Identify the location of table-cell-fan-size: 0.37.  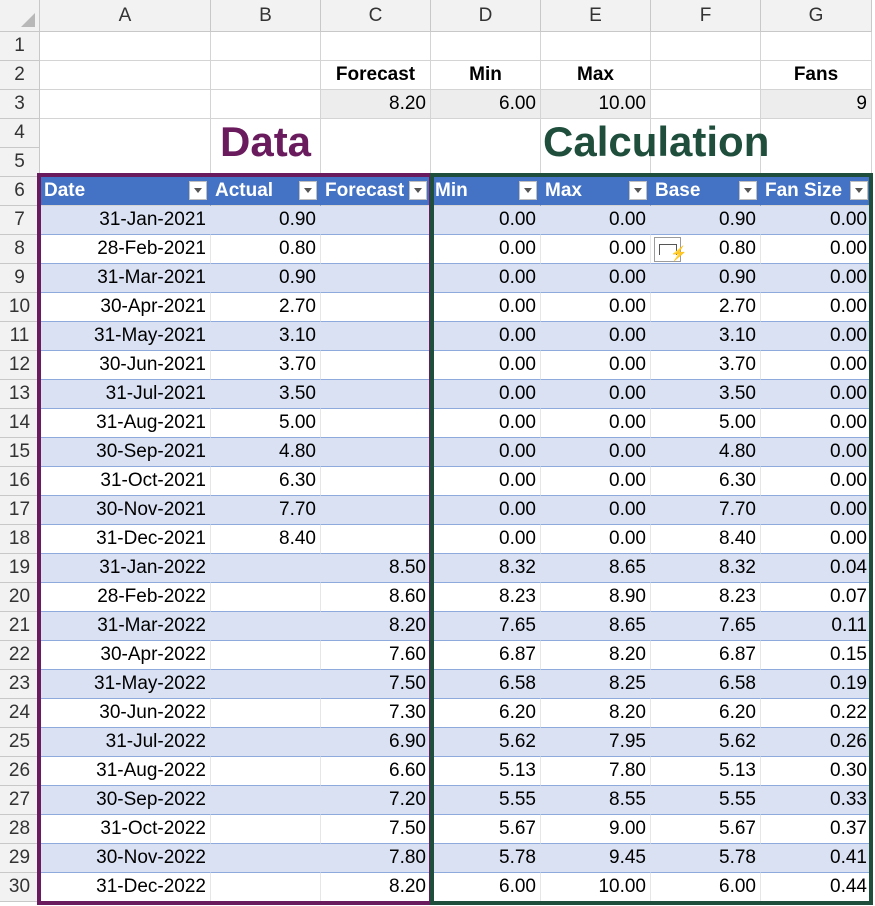
(816, 829).